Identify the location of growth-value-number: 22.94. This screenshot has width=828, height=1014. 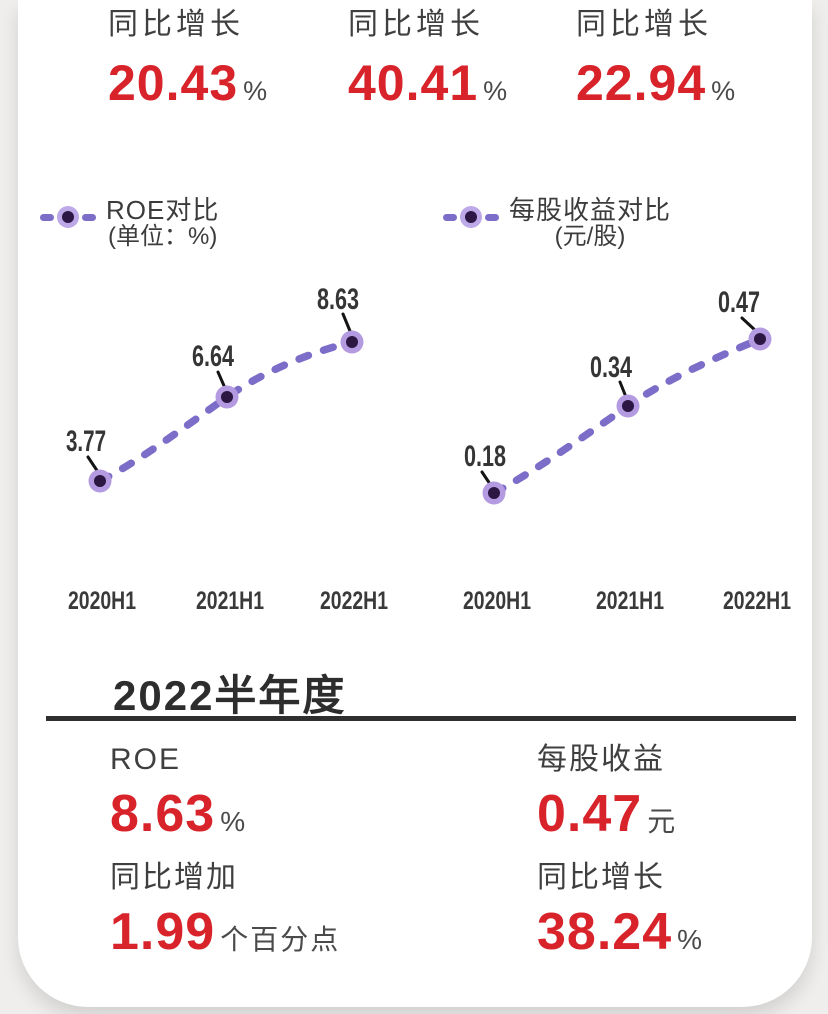
(641, 83).